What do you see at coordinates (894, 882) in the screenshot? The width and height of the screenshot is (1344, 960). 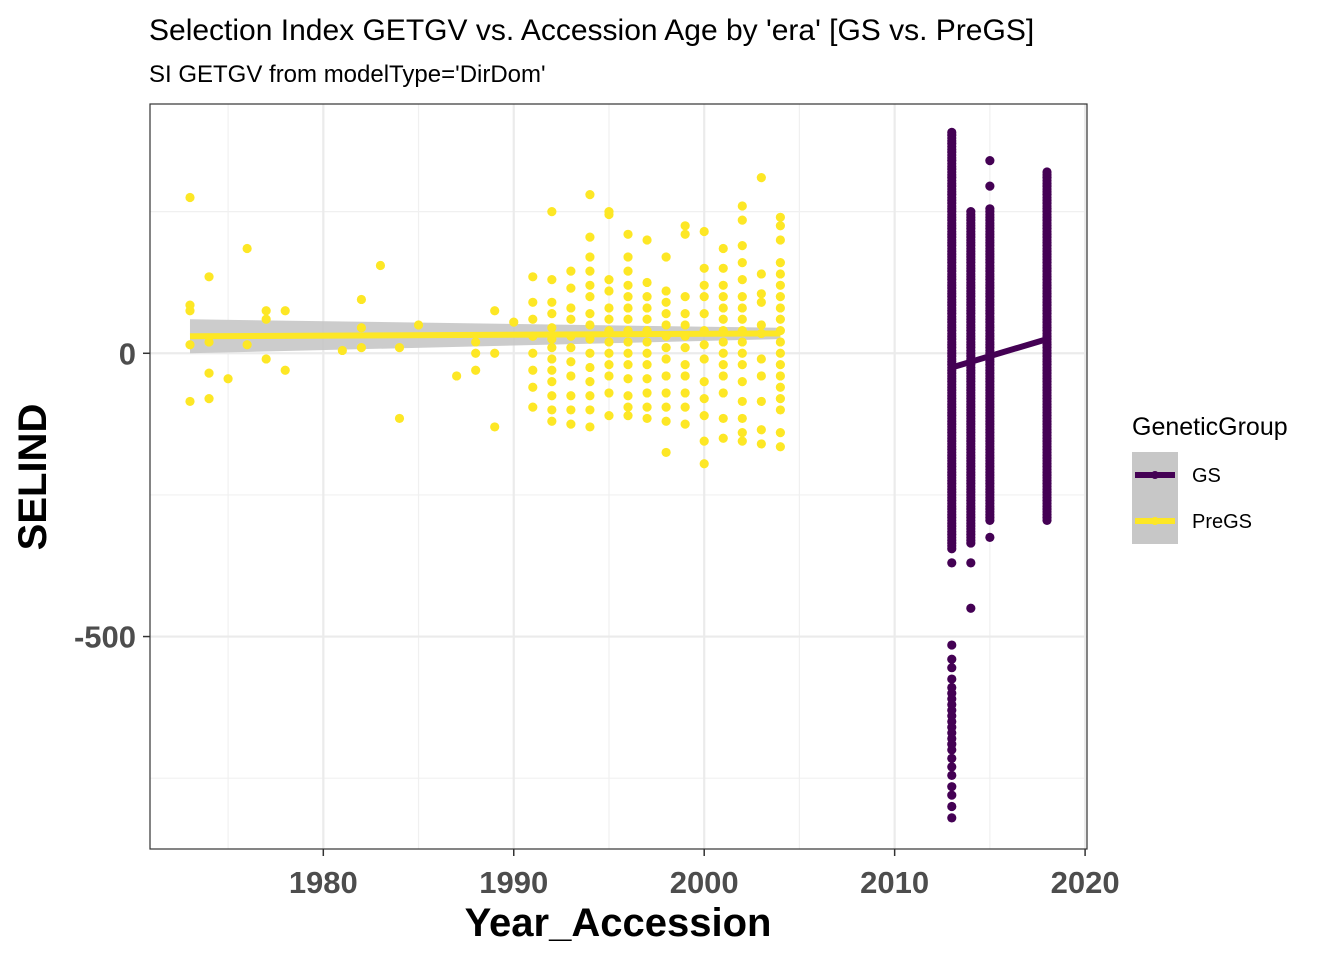 I see `x-tick-label: 2010` at bounding box center [894, 882].